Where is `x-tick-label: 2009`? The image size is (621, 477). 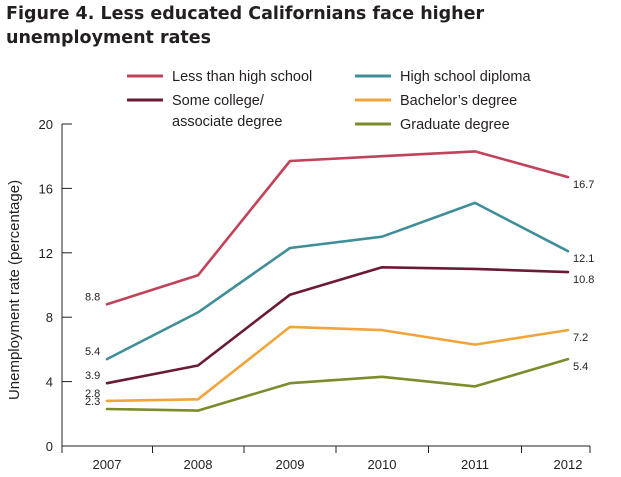
x-tick-label: 2009 is located at coordinates (290, 464).